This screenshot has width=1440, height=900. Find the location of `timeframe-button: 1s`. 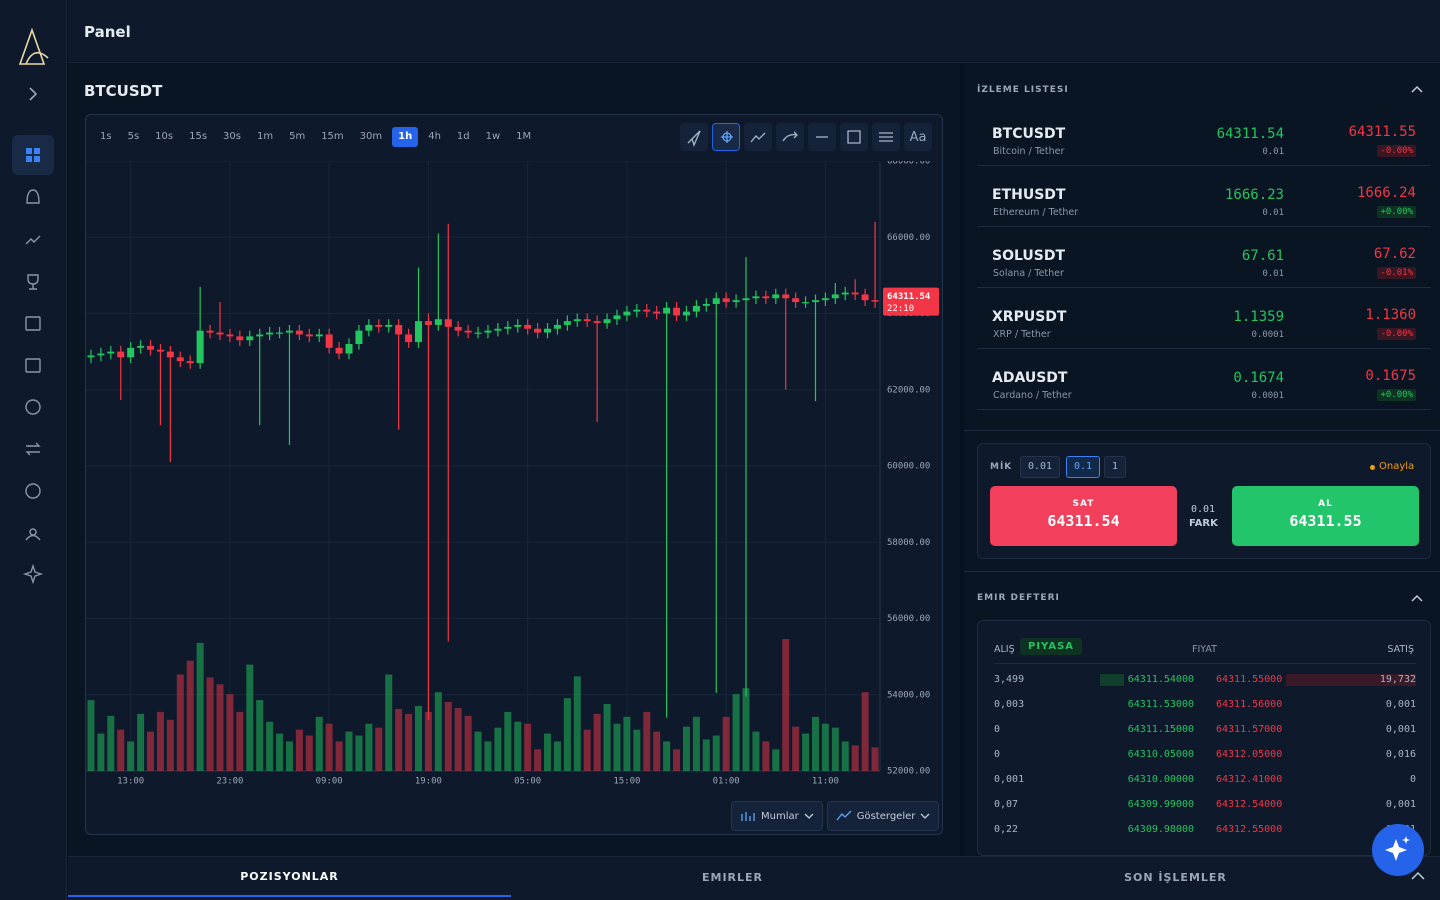

timeframe-button: 1s is located at coordinates (106, 136).